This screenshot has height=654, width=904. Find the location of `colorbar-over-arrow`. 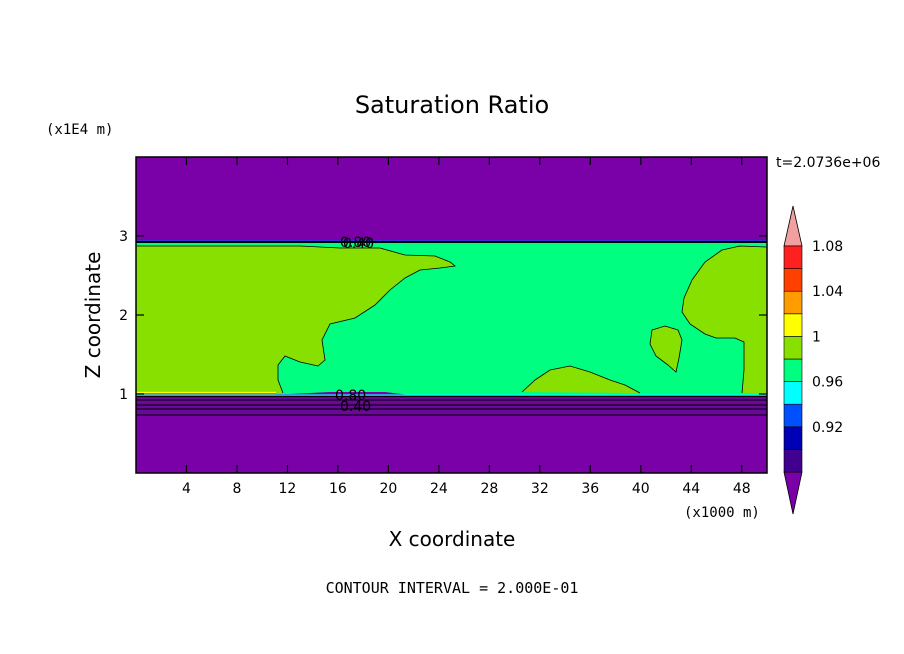

colorbar-over-arrow is located at coordinates (793, 226).